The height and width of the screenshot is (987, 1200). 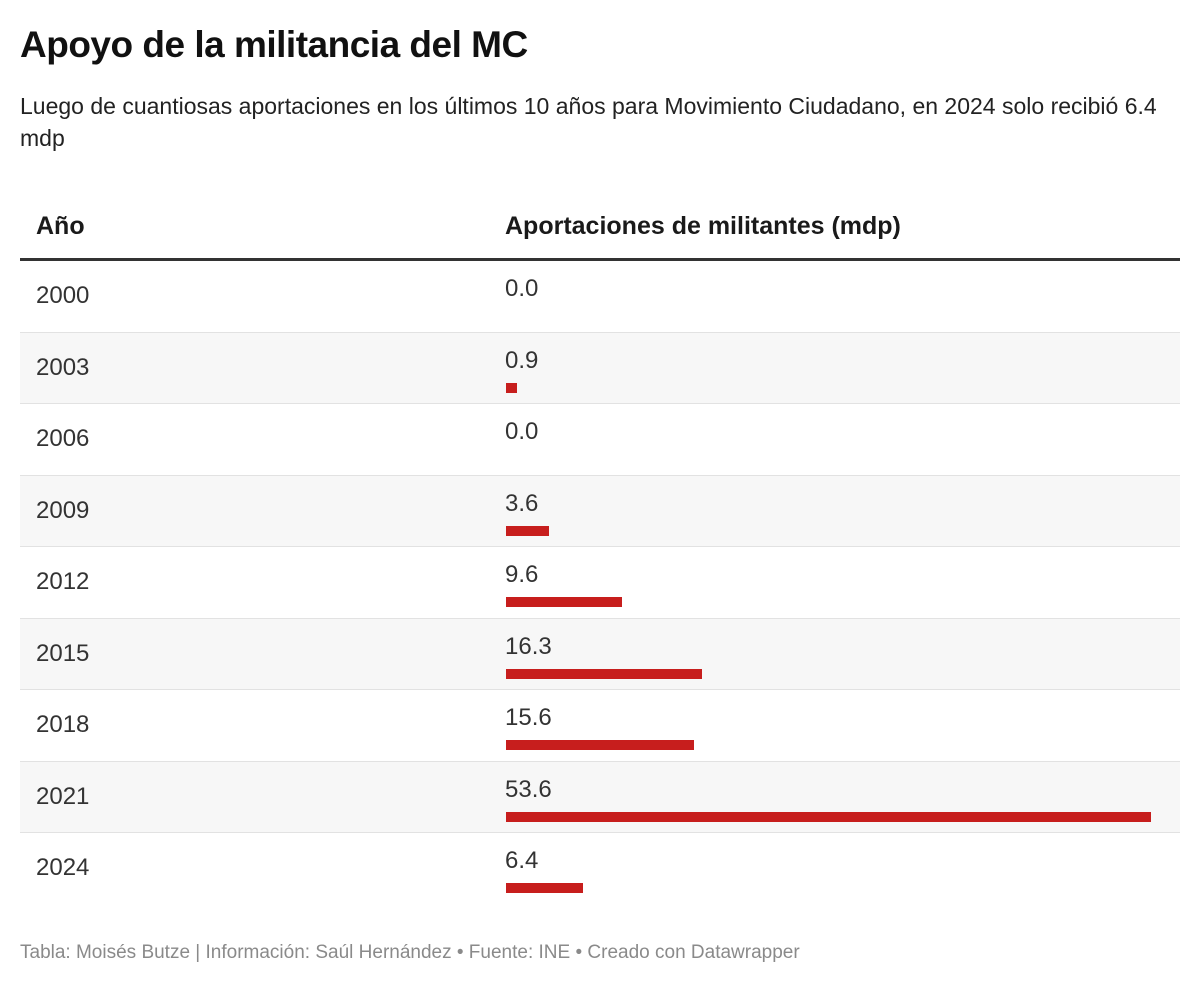 I want to click on year-cell: 2021, so click(x=260, y=797).